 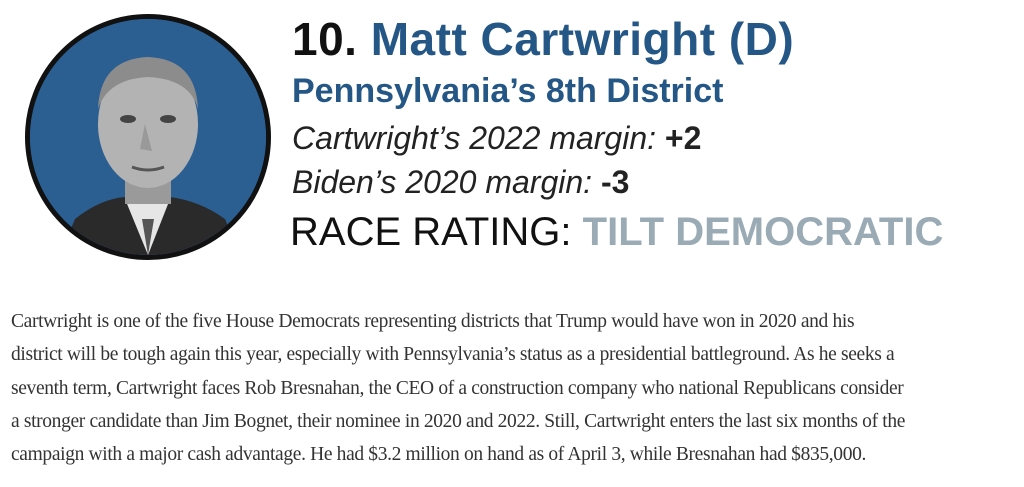 What do you see at coordinates (474, 138) in the screenshot?
I see `margin-2022-label: Cartwright’s 2022 margin:` at bounding box center [474, 138].